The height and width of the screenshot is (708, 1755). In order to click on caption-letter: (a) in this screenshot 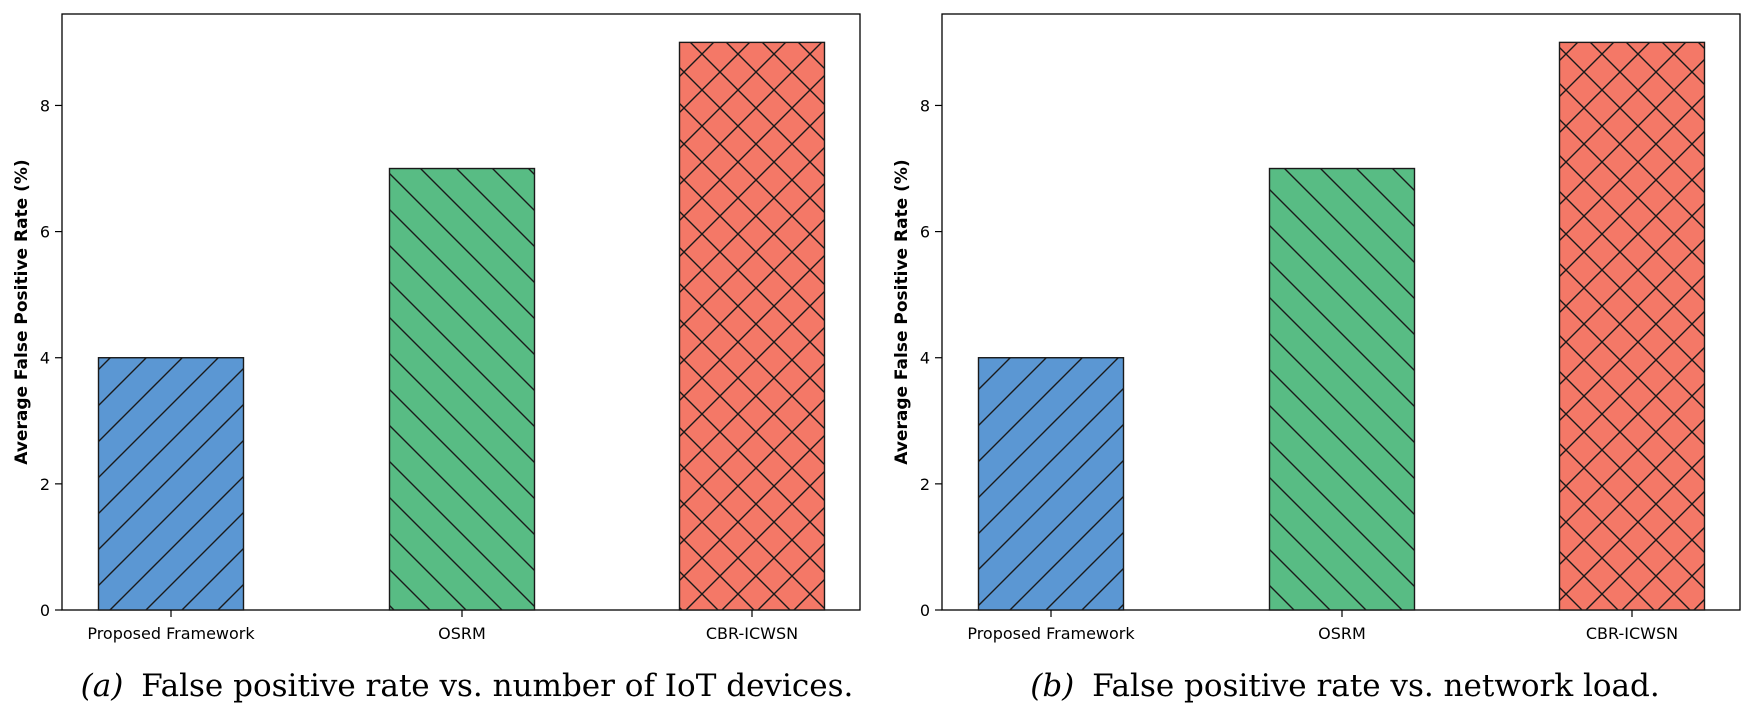, I will do `click(102, 686)`.